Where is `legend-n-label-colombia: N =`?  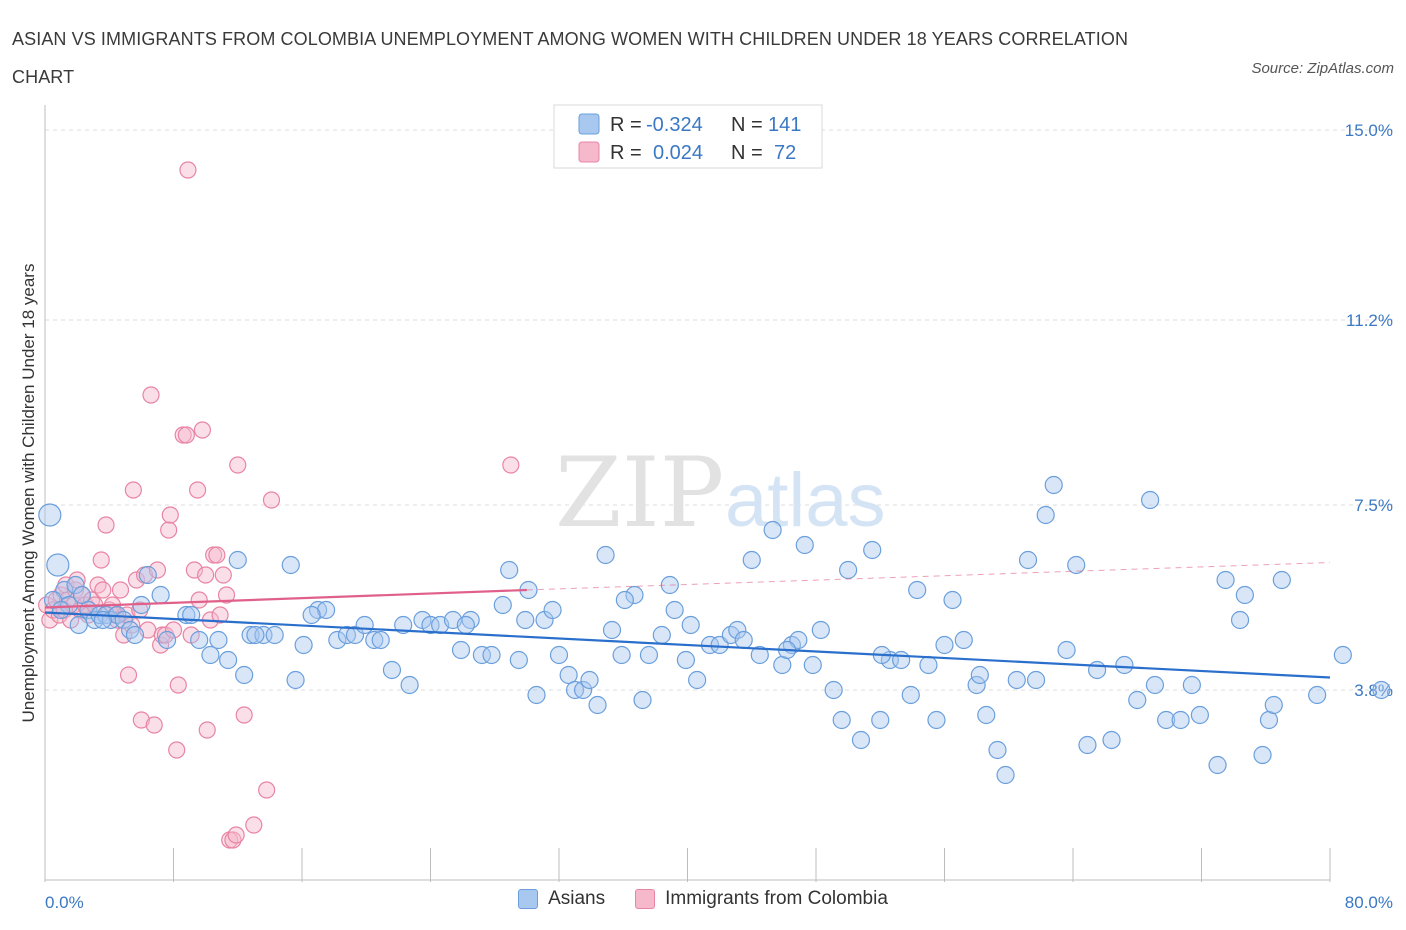
legend-n-label-colombia: N = is located at coordinates (747, 153).